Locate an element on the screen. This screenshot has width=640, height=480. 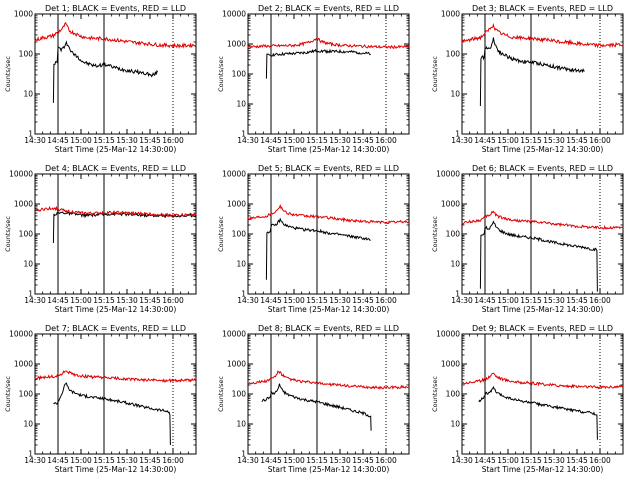
y-axis: 1 10 100 1000 is located at coordinates (105, 74).